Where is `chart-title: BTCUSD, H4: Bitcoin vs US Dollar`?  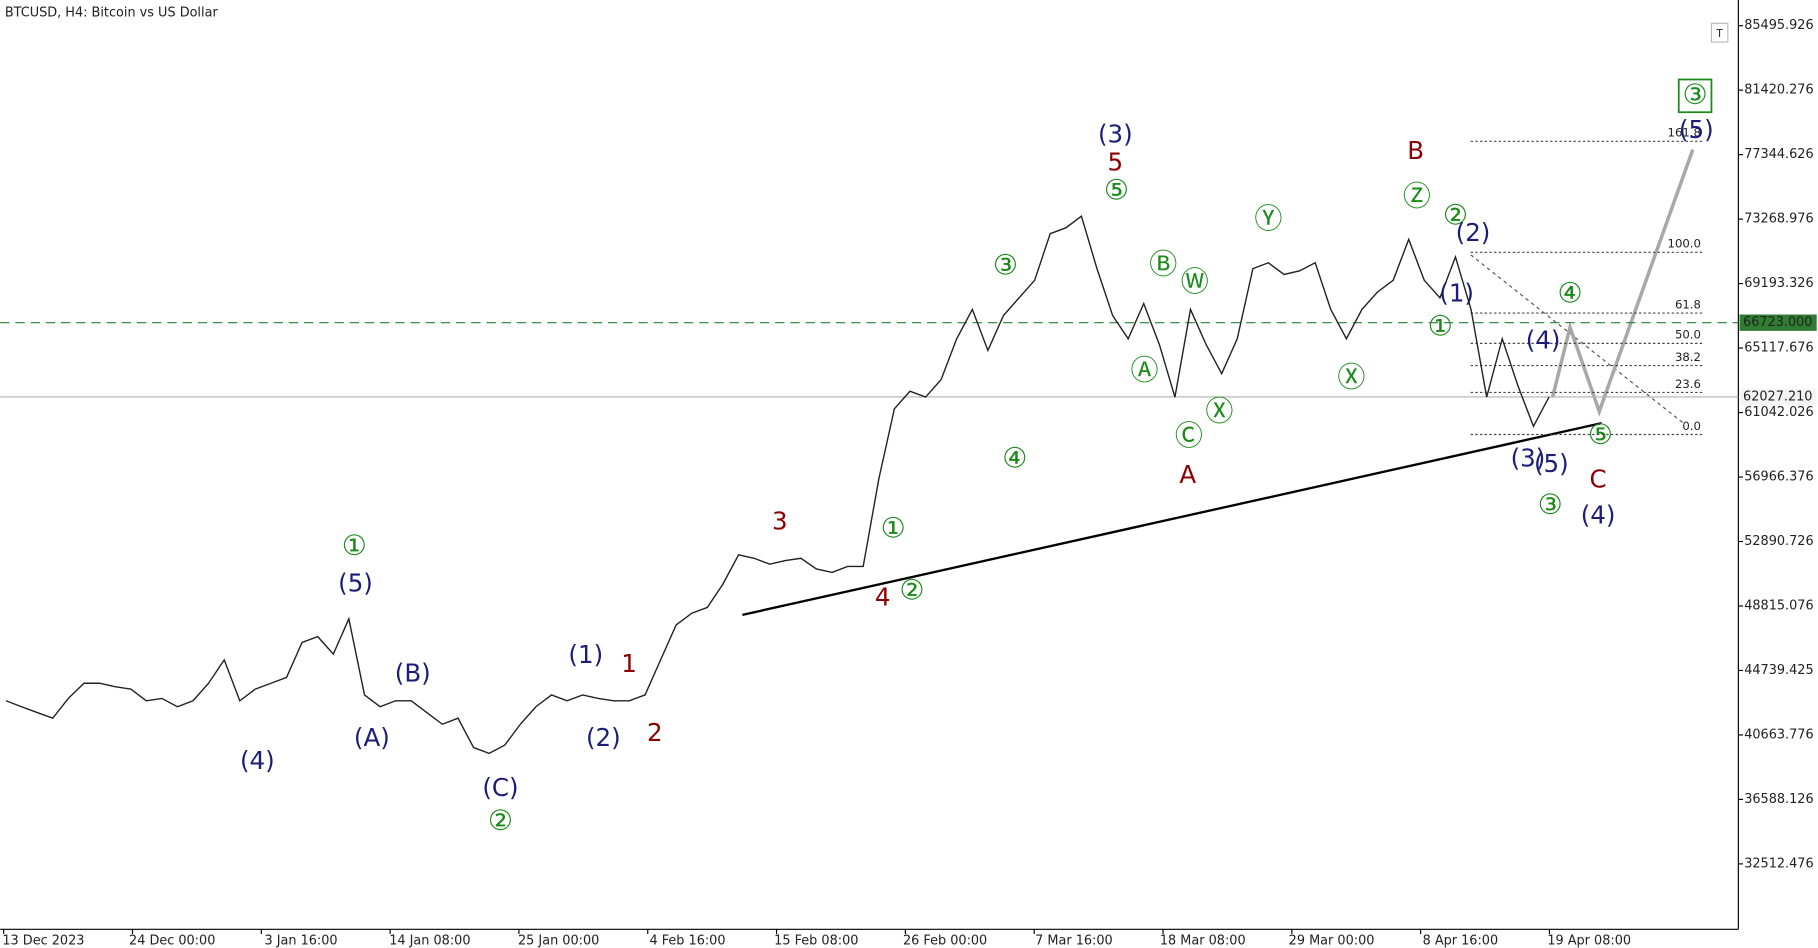 chart-title: BTCUSD, H4: Bitcoin vs US Dollar is located at coordinates (112, 12).